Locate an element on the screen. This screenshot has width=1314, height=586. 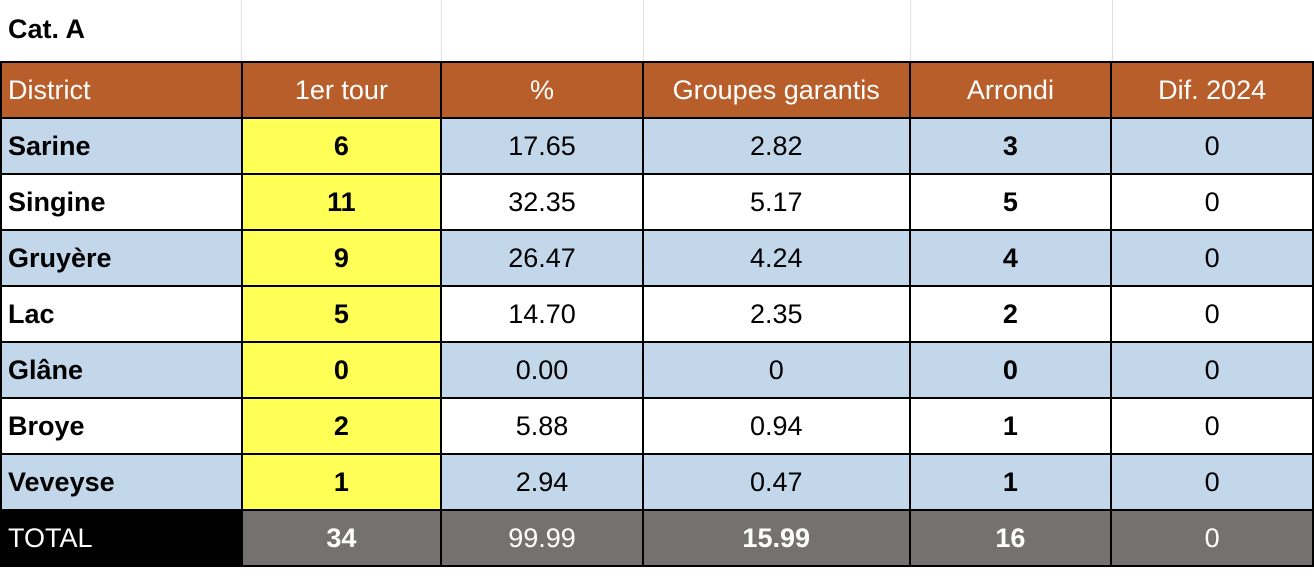
cell: 0.00 is located at coordinates (542, 370).